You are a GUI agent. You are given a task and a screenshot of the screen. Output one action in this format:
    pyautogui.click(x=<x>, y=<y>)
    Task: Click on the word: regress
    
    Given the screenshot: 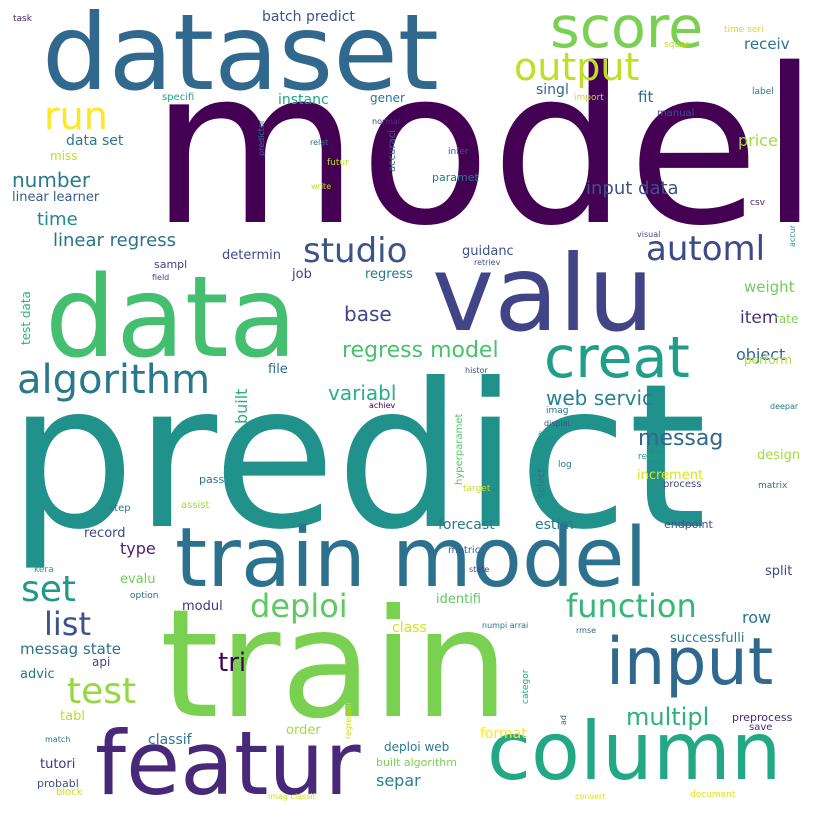 What is the action you would take?
    pyautogui.click(x=389, y=274)
    